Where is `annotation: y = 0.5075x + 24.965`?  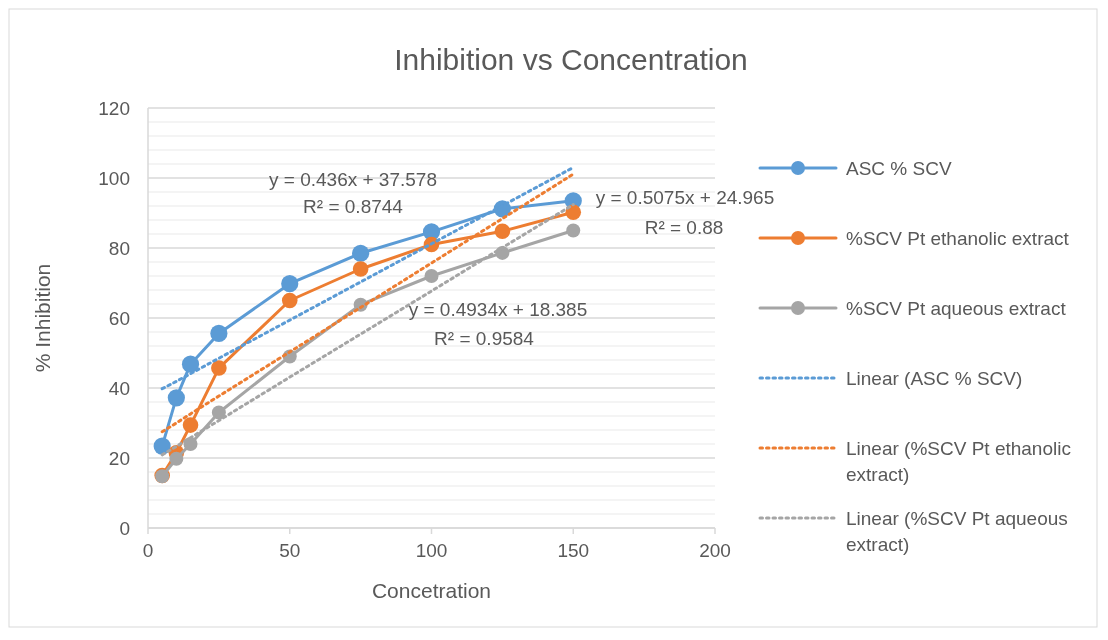
annotation: y = 0.5075x + 24.965 is located at coordinates (685, 197).